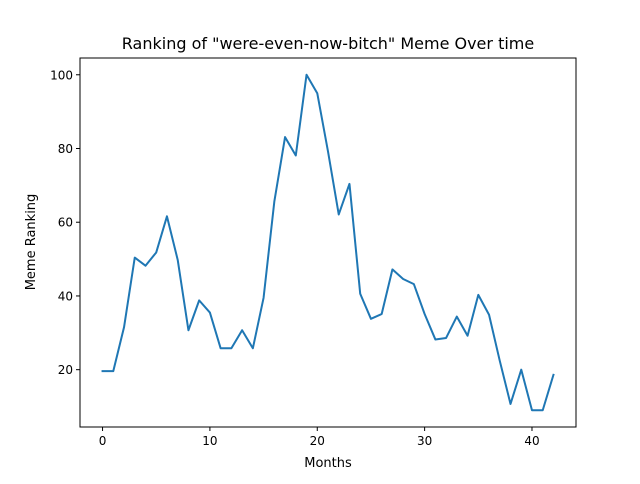  I want to click on y-axis: 20 40 60 80 100, so click(65, 222).